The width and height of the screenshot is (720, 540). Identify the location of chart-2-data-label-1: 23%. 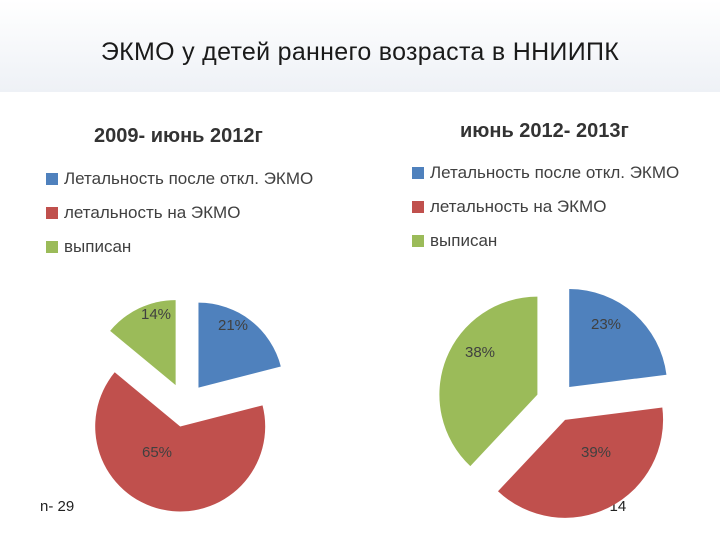
(606, 324).